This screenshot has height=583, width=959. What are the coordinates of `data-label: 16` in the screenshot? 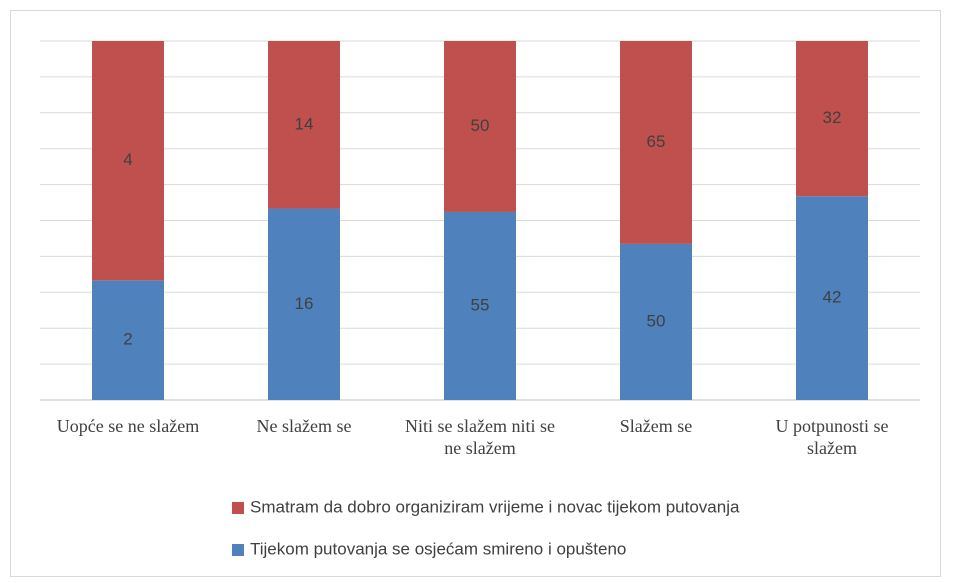 It's located at (304, 303).